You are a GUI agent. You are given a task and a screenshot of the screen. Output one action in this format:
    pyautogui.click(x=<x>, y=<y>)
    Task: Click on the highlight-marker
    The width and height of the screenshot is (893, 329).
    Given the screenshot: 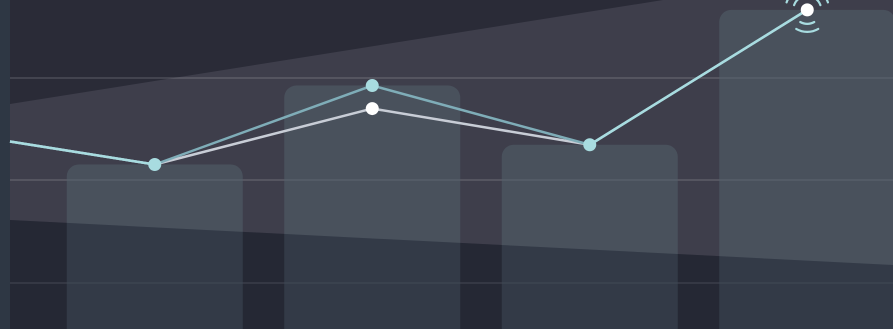 What is the action you would take?
    pyautogui.click(x=807, y=16)
    